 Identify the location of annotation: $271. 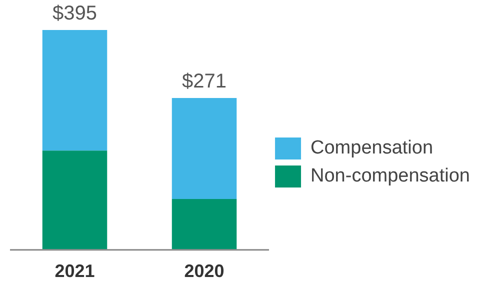
(204, 81).